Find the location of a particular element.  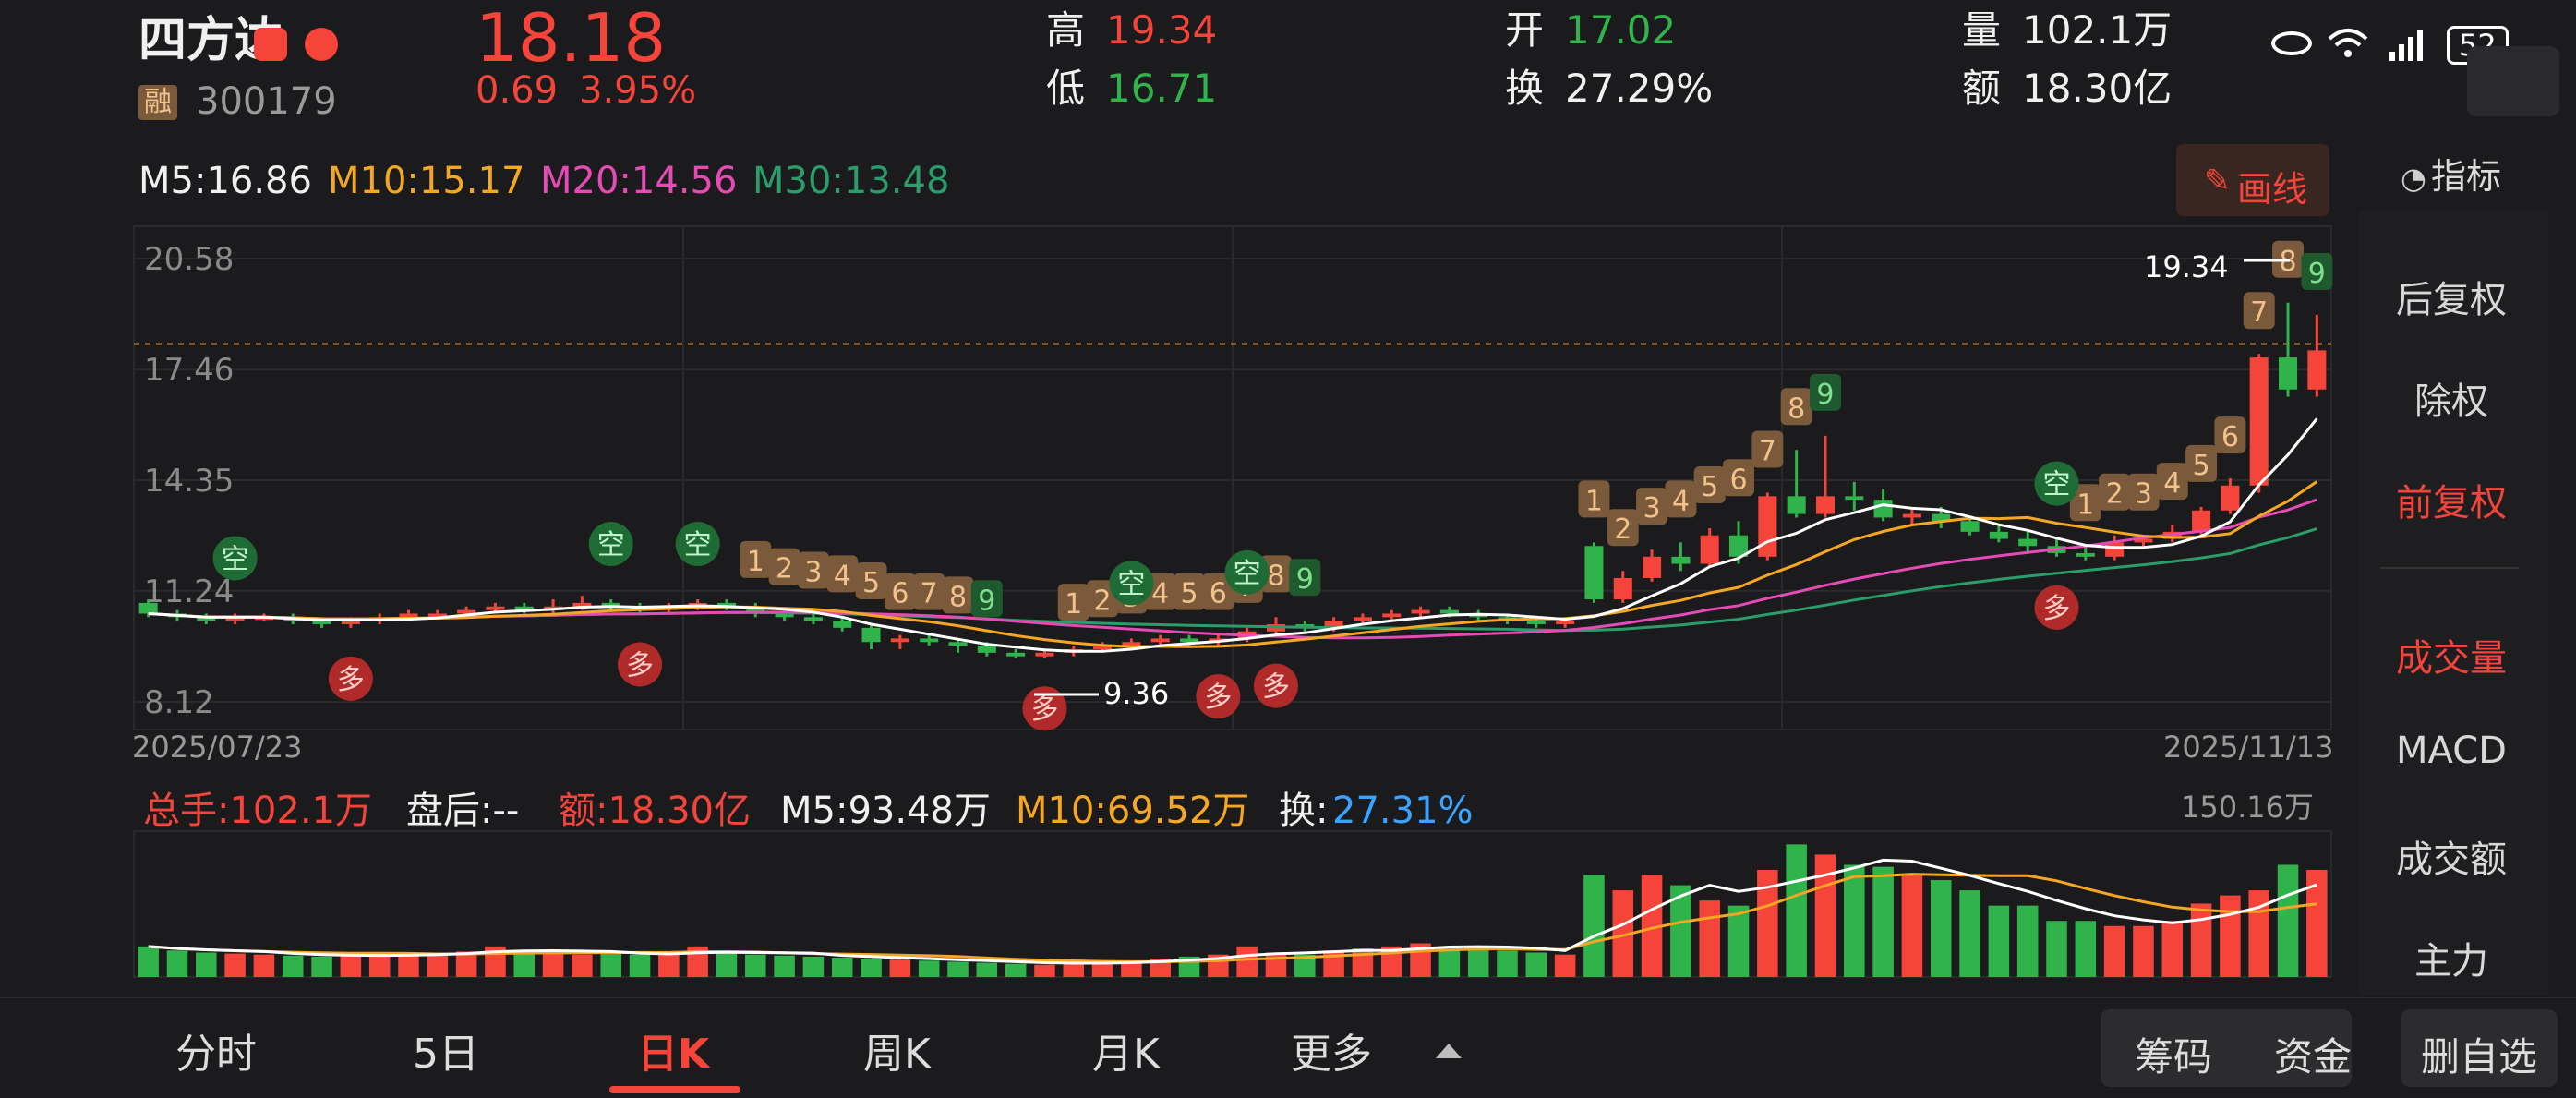

volume-frame is located at coordinates (1232, 904).